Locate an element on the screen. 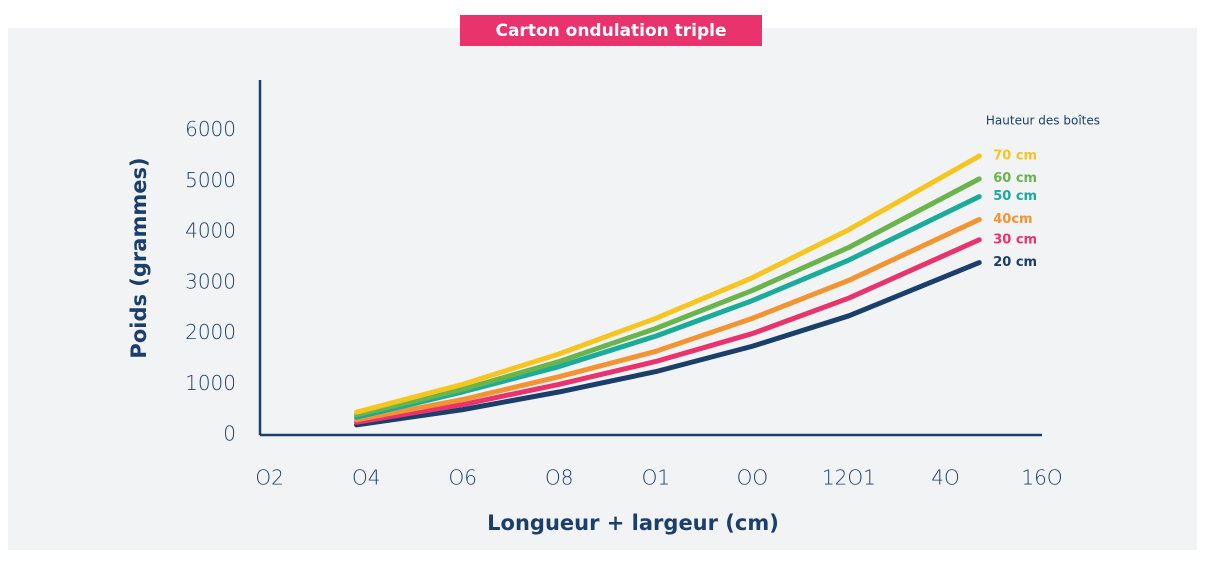 This screenshot has height=578, width=1205. y-axis-label: Poids (grammes) is located at coordinates (139, 257).